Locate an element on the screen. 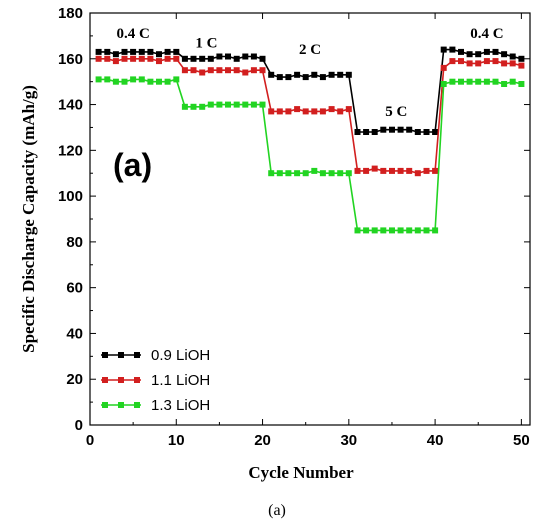 The image size is (550, 522). x-tick-label: 40 is located at coordinates (435, 440).